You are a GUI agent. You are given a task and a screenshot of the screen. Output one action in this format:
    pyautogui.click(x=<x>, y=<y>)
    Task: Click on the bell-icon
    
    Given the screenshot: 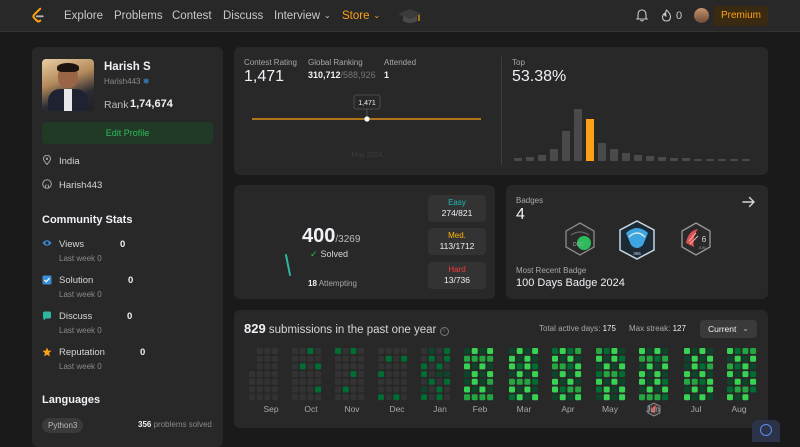 What is the action you would take?
    pyautogui.click(x=642, y=15)
    